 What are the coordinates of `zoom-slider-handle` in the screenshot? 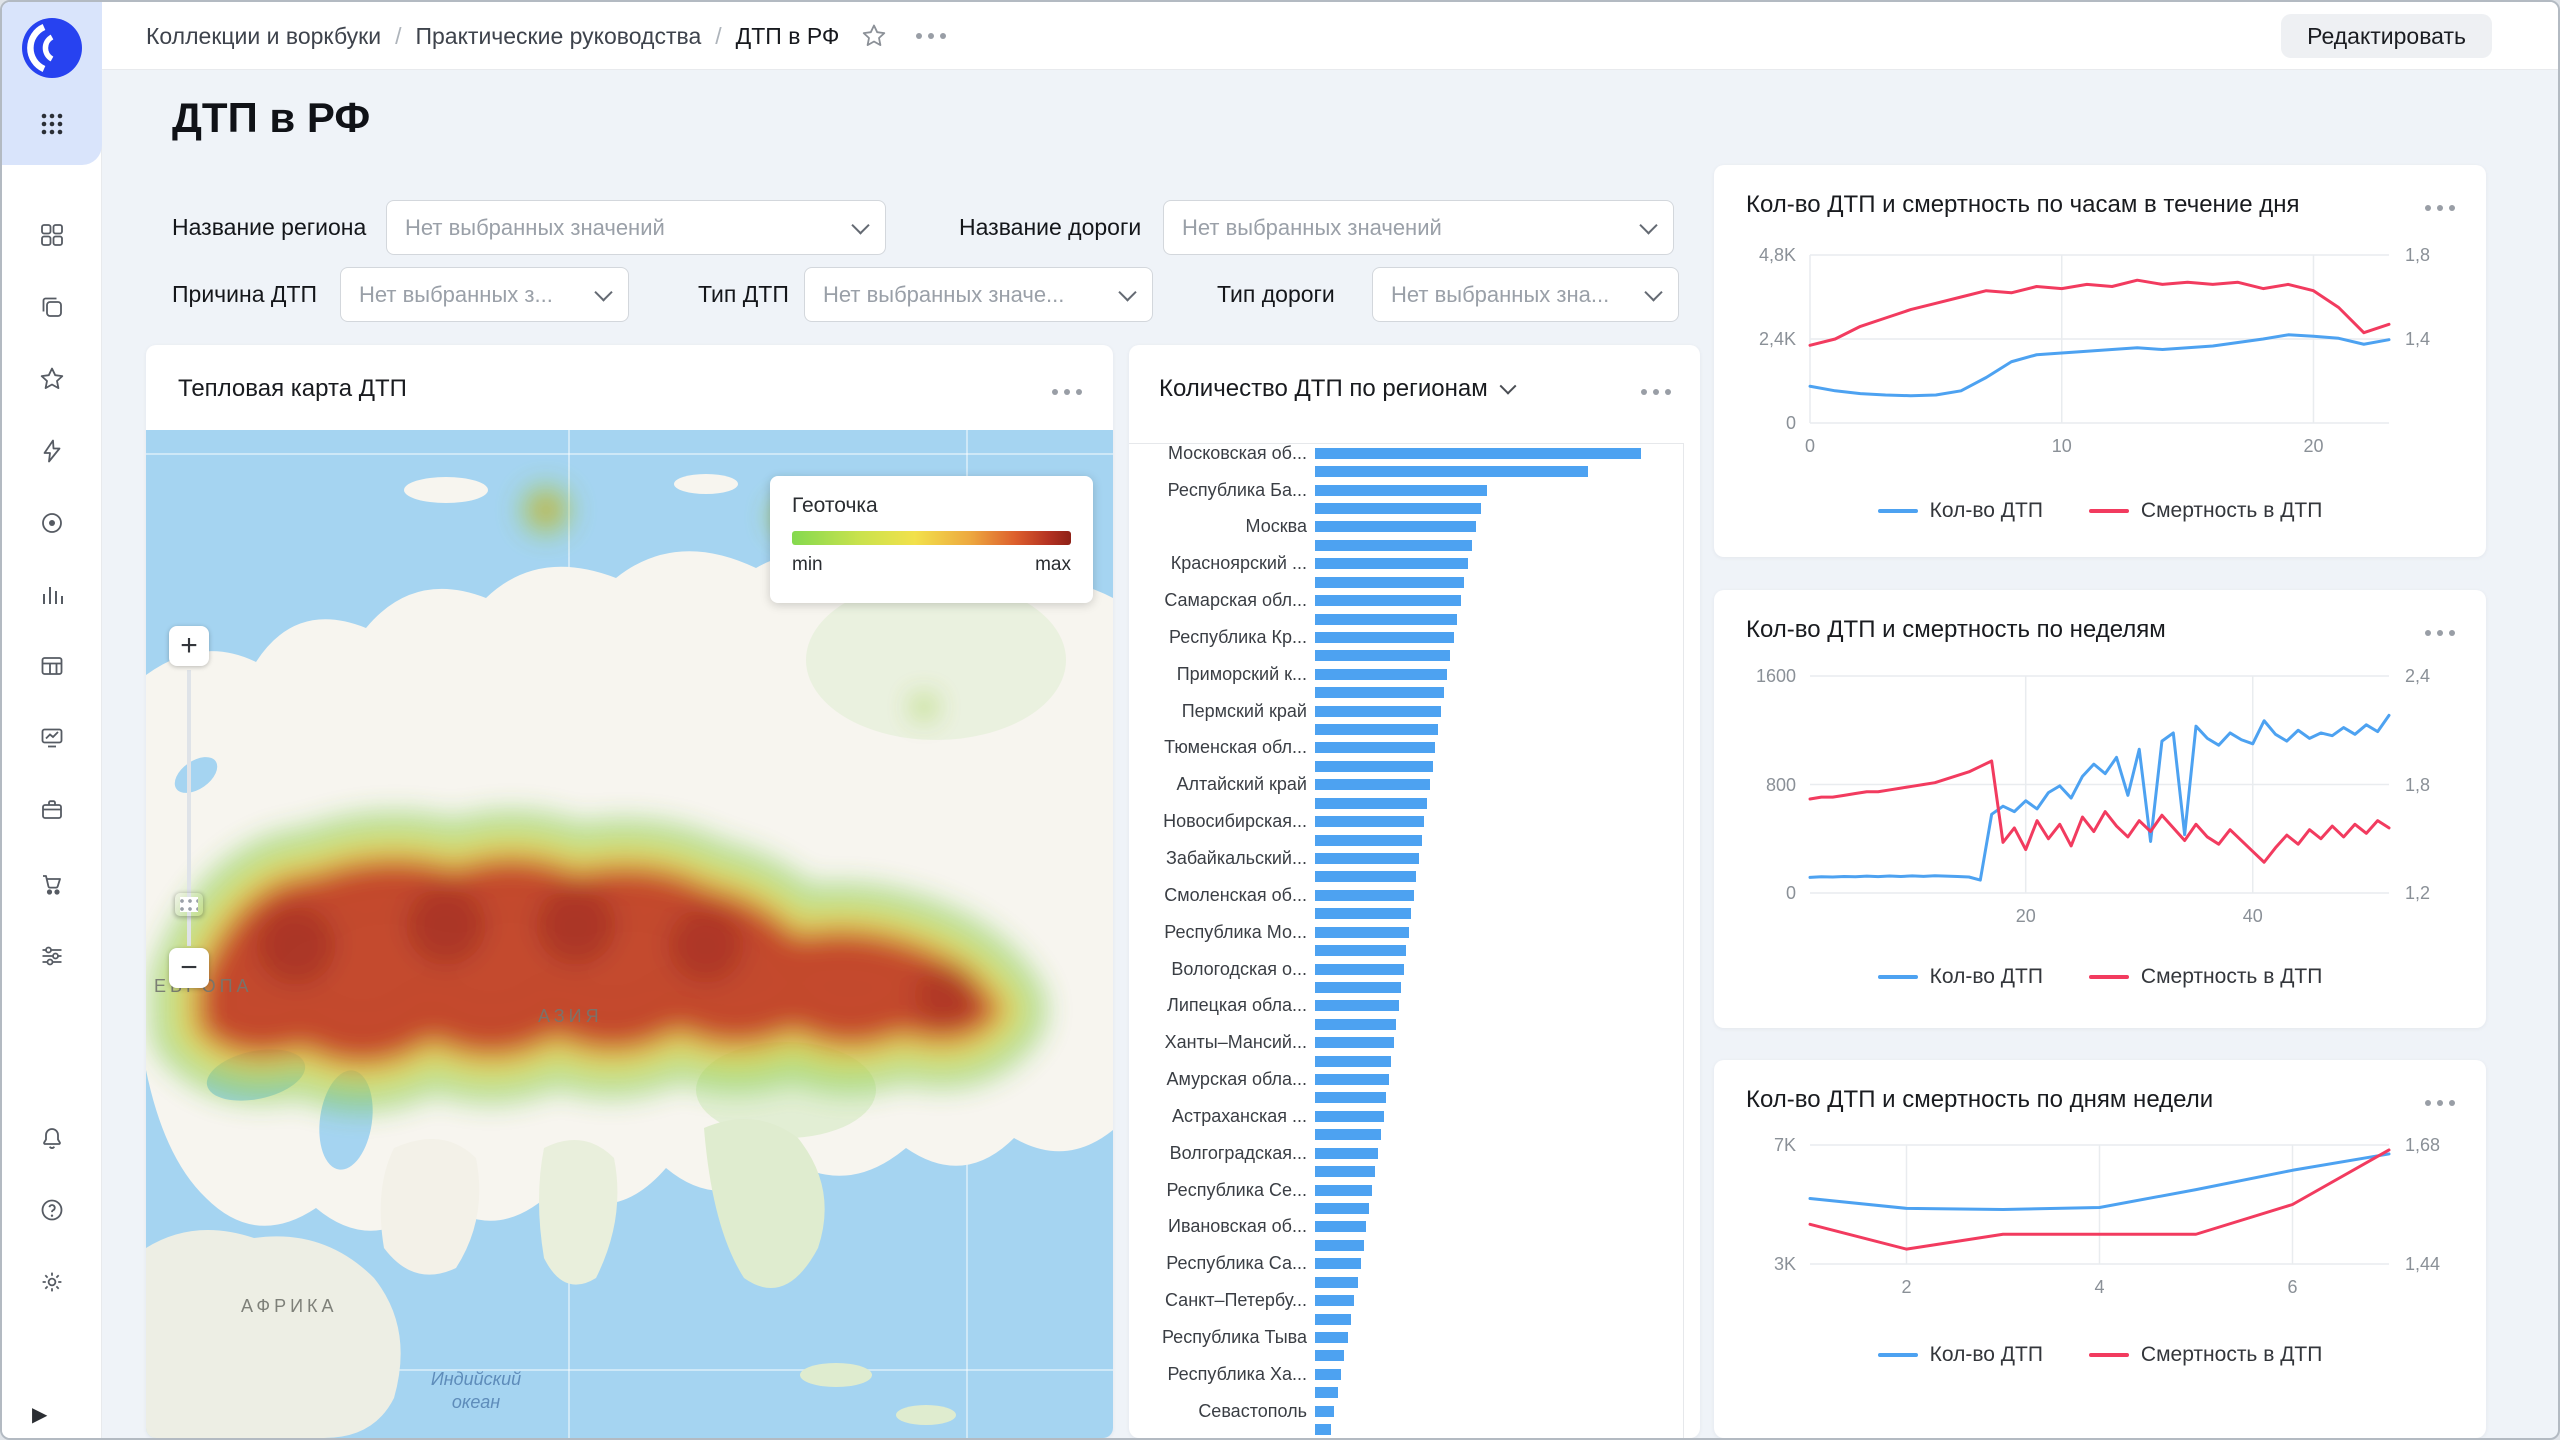 It's located at (189, 904).